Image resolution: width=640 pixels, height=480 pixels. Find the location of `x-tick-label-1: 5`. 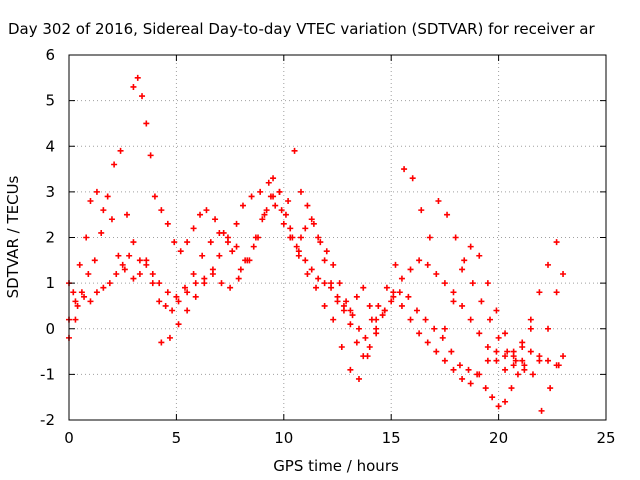

x-tick-label-1: 5 is located at coordinates (177, 438).